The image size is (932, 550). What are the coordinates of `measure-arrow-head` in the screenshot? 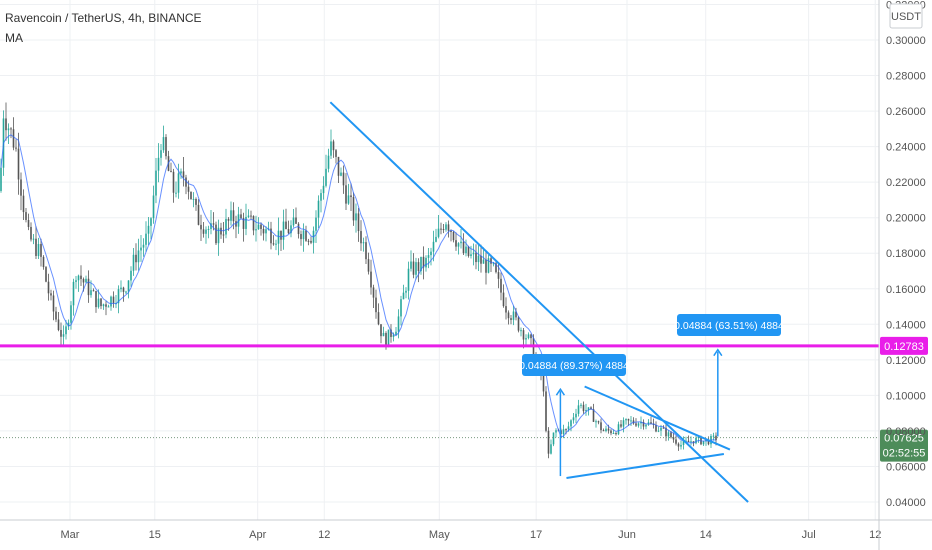 It's located at (560, 391).